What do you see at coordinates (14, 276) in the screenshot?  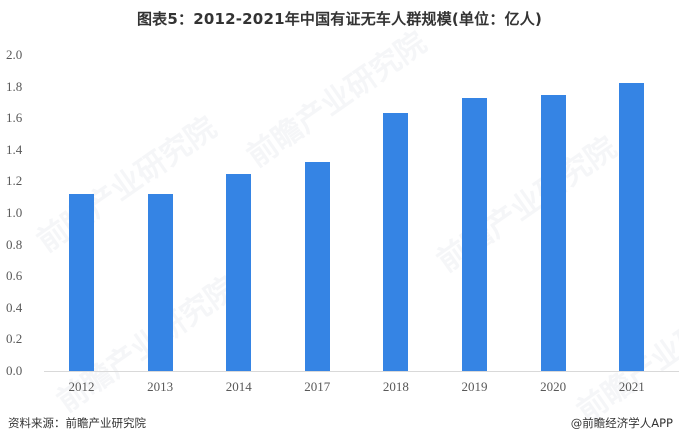 I see `y-tick-label: 0.6` at bounding box center [14, 276].